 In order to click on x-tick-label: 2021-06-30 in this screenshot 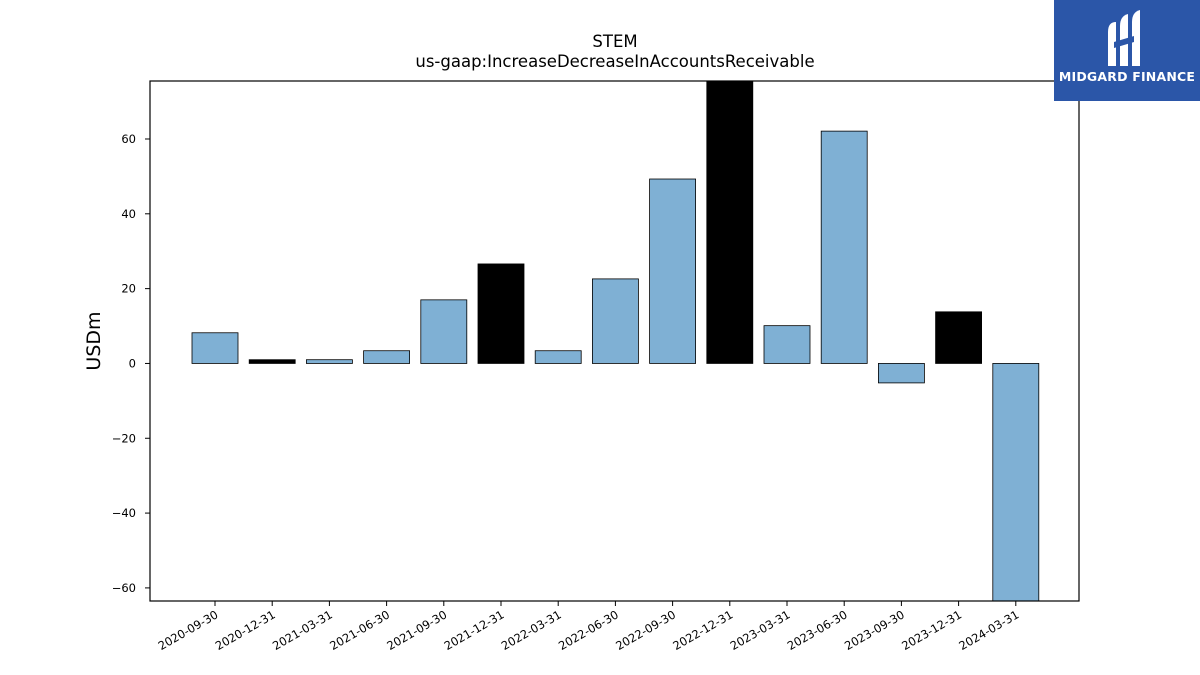, I will do `click(359, 630)`.